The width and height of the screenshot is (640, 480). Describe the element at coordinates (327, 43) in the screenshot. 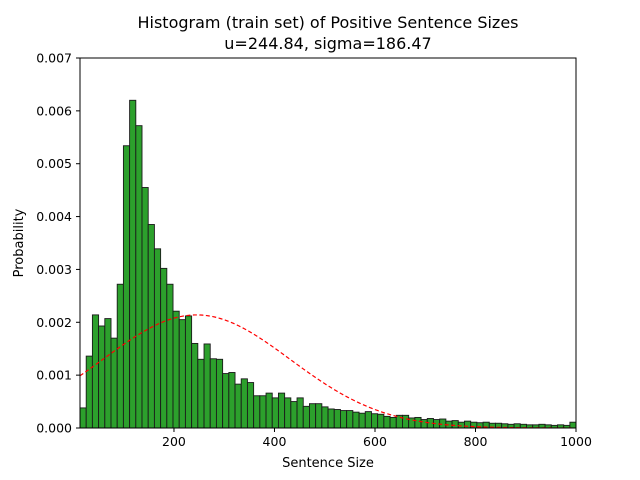

I see `chart-subtitle: u=244.84, sigma=186.47` at that location.